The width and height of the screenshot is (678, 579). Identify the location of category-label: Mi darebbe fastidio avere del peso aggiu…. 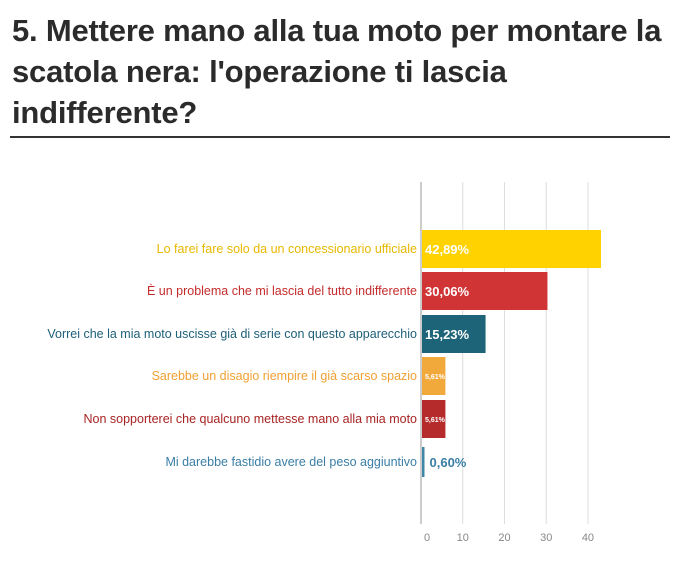
(291, 462).